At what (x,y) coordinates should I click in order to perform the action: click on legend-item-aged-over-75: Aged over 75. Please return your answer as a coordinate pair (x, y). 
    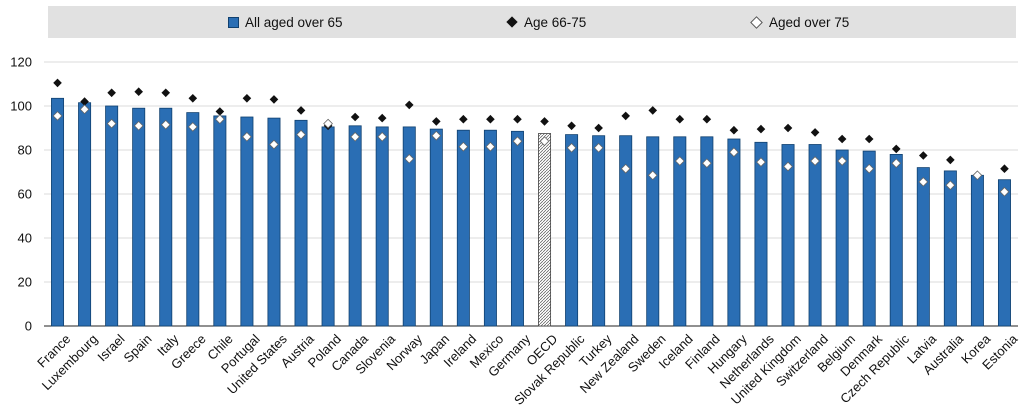
    Looking at the image, I should click on (799, 22).